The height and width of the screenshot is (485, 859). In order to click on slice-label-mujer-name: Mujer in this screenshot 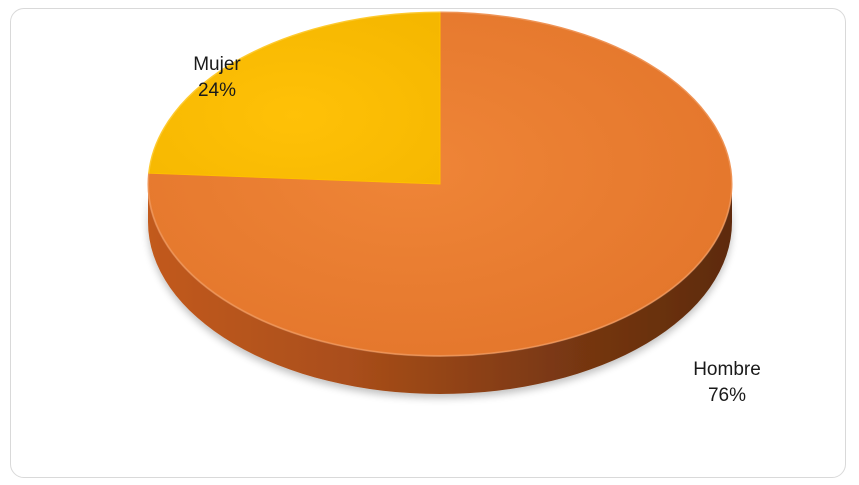, I will do `click(217, 64)`.